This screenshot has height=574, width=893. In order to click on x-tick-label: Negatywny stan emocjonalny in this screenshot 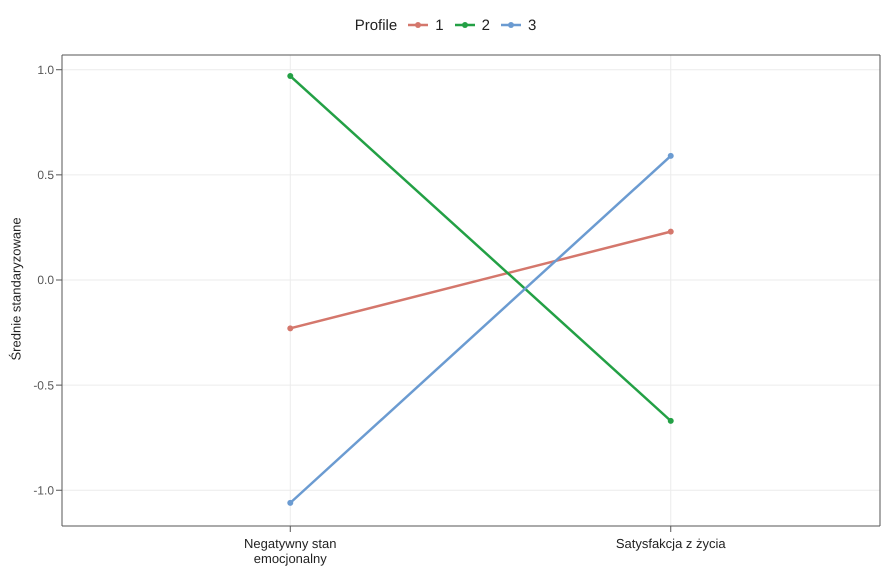, I will do `click(290, 551)`.